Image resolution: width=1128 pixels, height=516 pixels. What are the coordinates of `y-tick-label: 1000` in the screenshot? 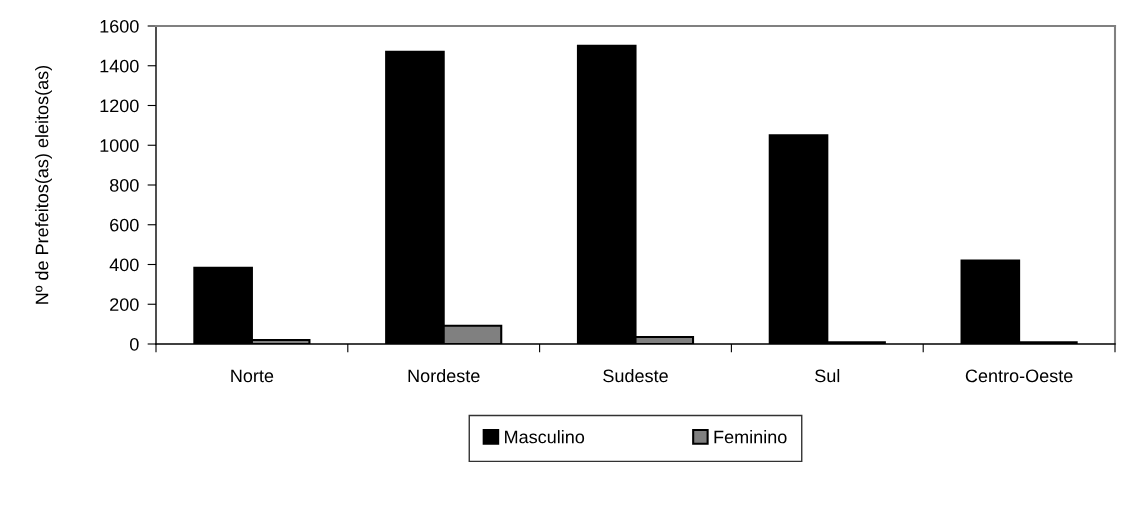 It's located at (119, 145).